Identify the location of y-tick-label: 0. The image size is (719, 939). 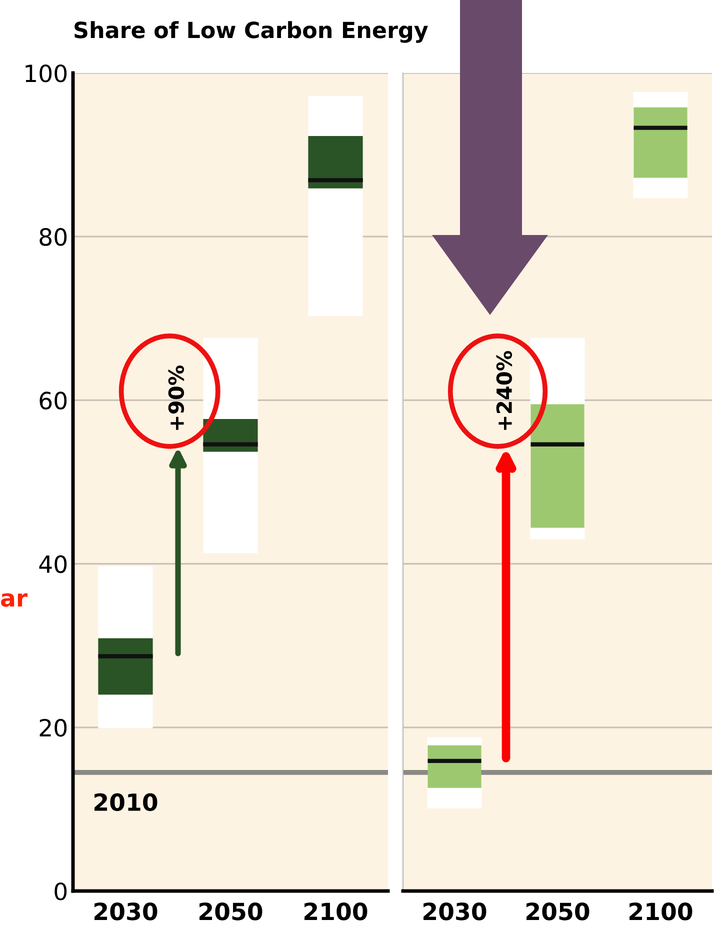
(60, 891).